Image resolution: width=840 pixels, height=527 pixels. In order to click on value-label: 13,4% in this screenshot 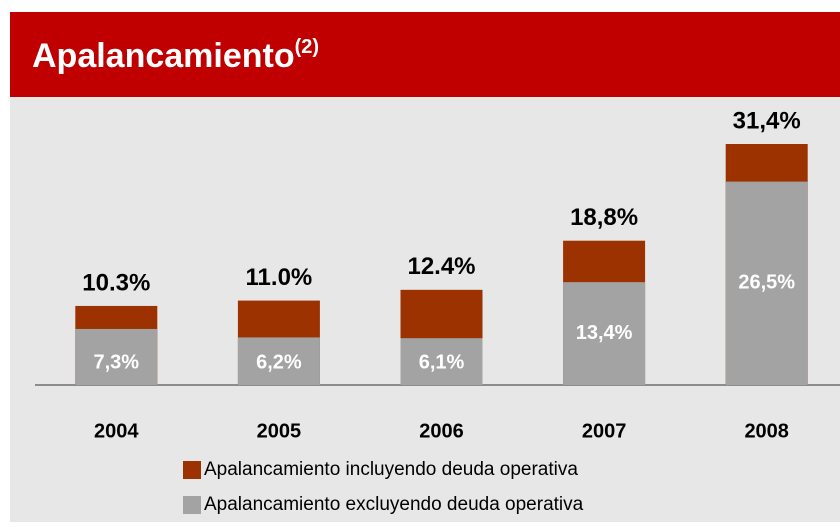, I will do `click(604, 333)`.